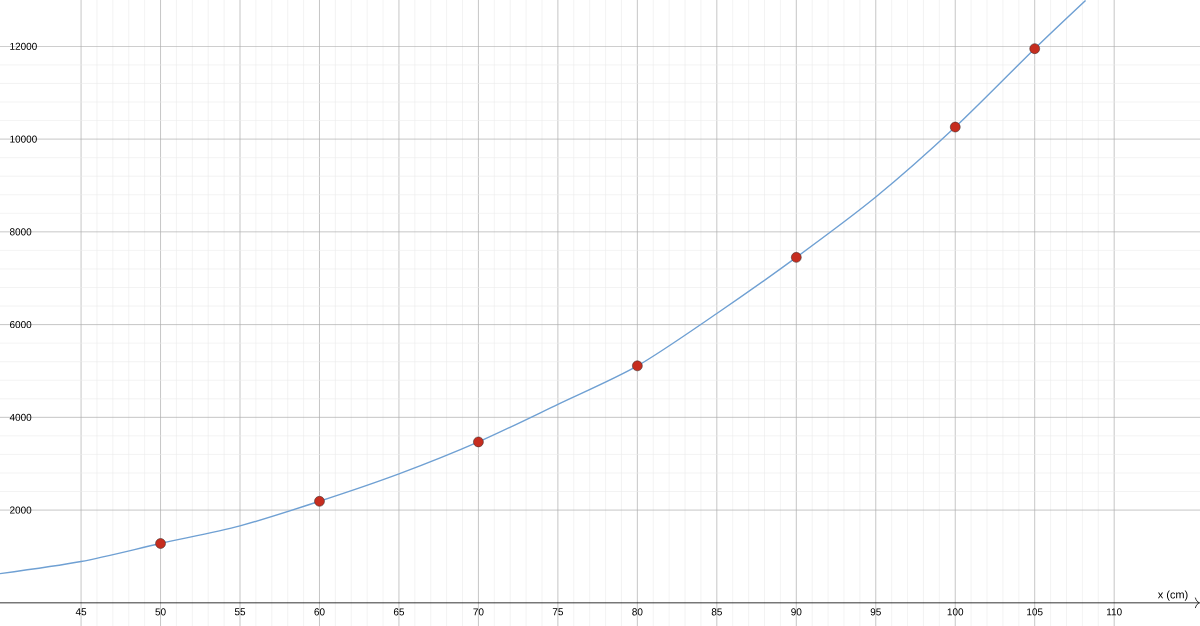 The image size is (1200, 626). Describe the element at coordinates (20, 417) in the screenshot. I see `y-tick-label: 4000` at that location.